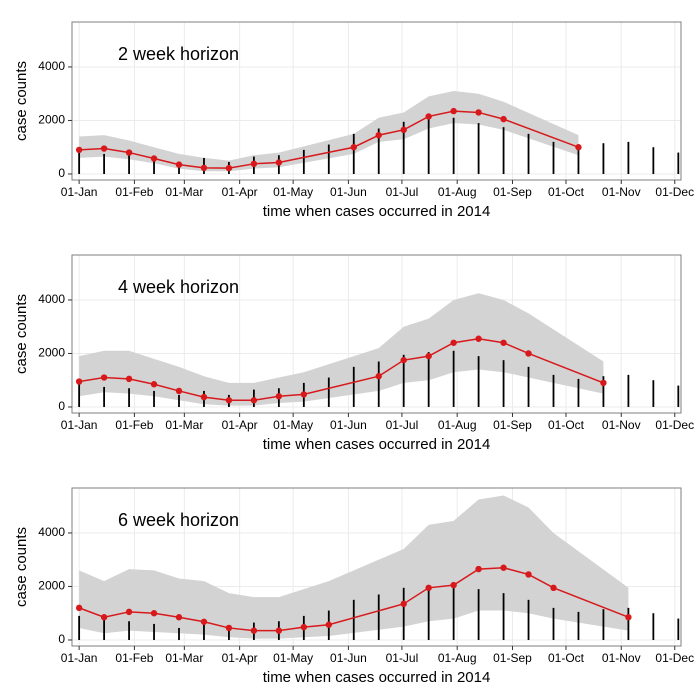  What do you see at coordinates (178, 287) in the screenshot?
I see `panel-annotation: 4 week horizon` at bounding box center [178, 287].